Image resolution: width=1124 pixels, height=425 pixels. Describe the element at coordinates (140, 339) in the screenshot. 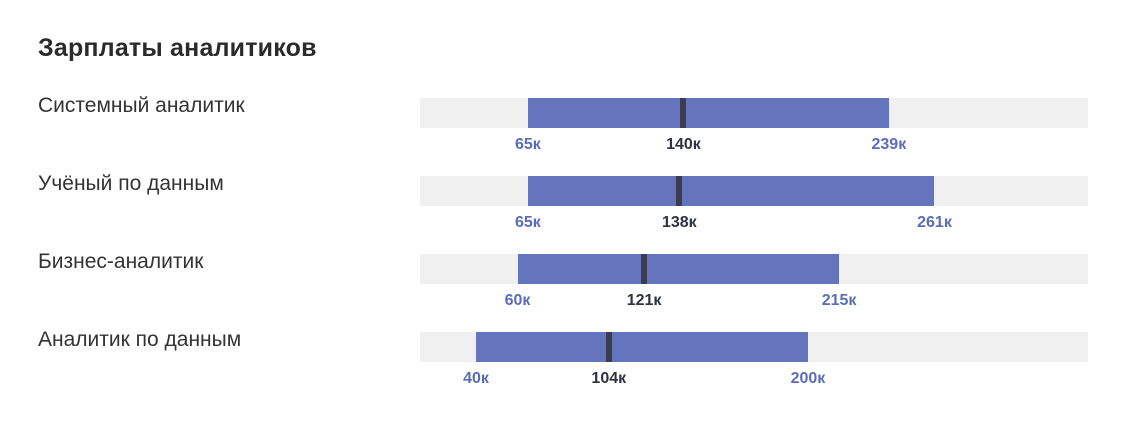

I see `row-label: Аналитик по данным` at that location.